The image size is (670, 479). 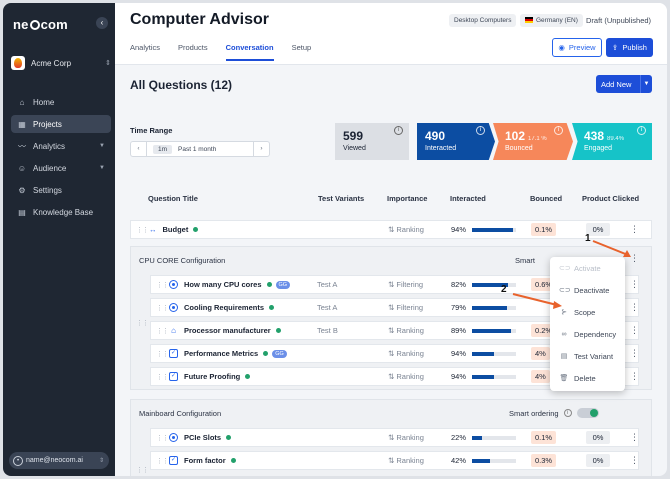 What do you see at coordinates (102, 23) in the screenshot?
I see `collapse-sidebar-button: ‹` at bounding box center [102, 23].